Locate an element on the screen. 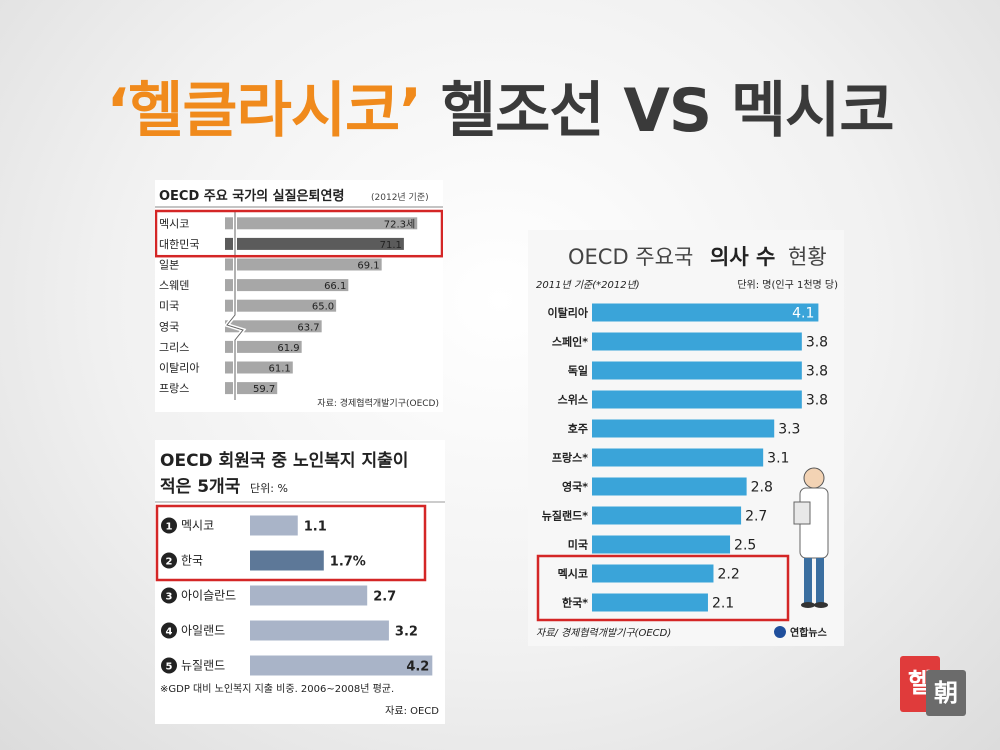  chart3-category-label: 이탈리아 is located at coordinates (568, 313).